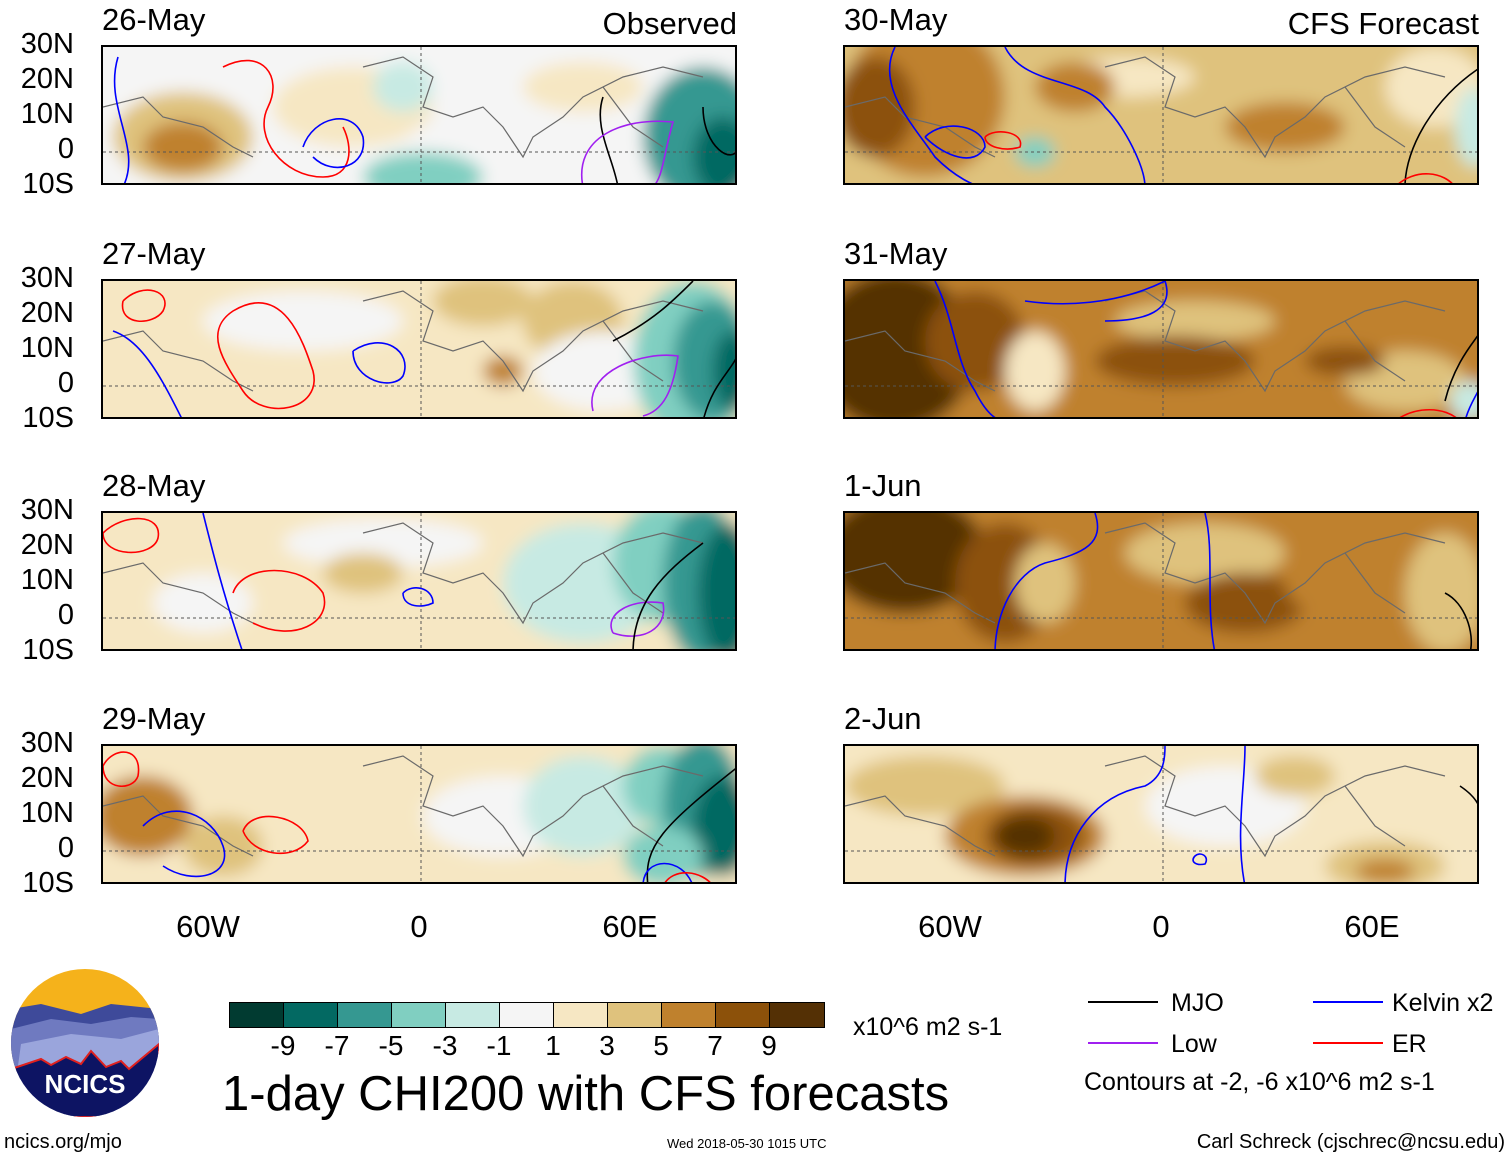  I want to click on colorbar-tick-label: -9, so click(283, 1045).